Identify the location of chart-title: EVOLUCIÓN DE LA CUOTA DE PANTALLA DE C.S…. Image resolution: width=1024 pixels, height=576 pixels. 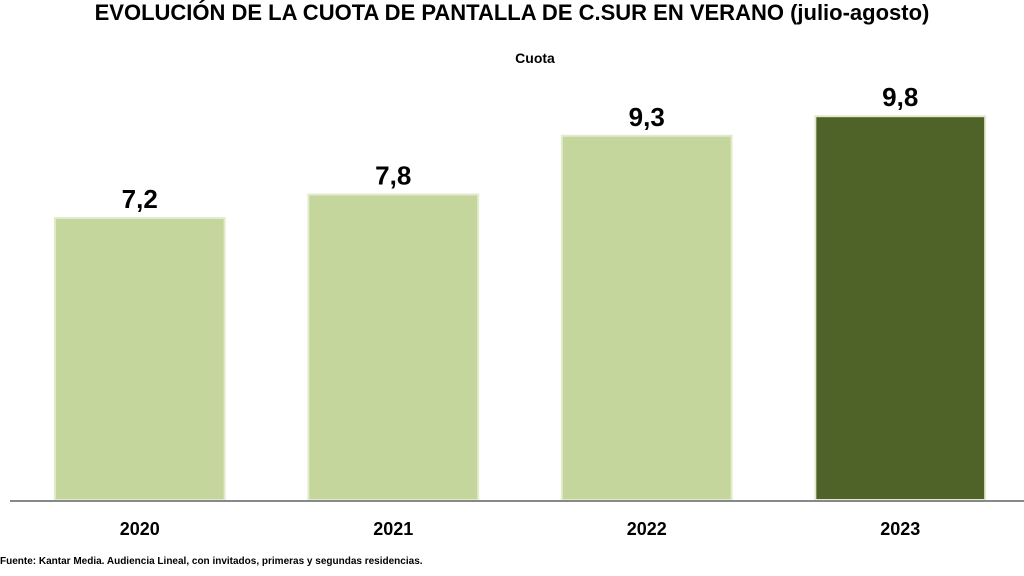
(512, 12).